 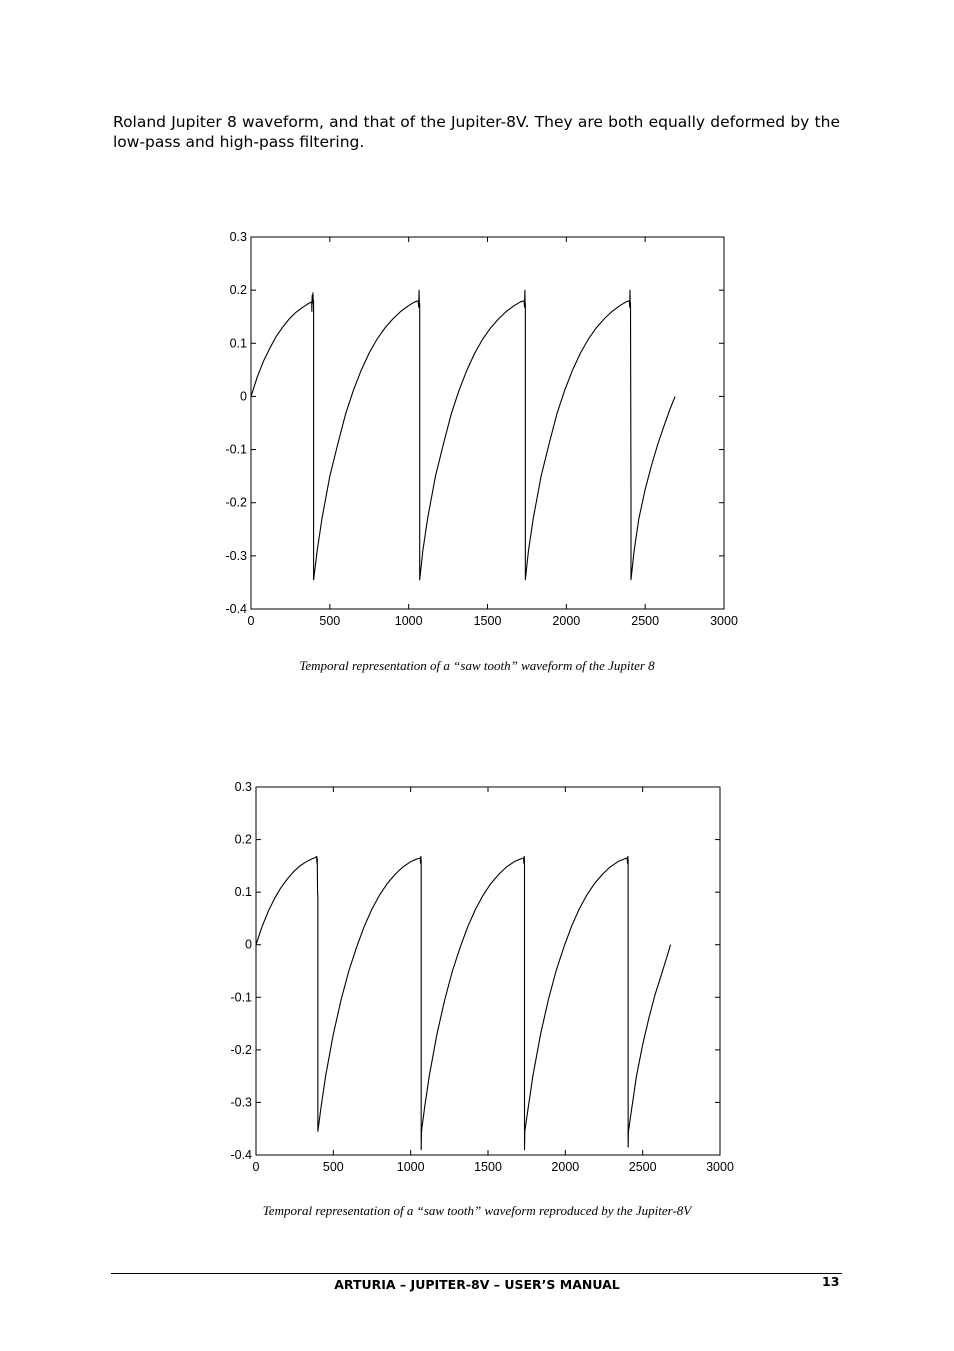 What do you see at coordinates (477, 1284) in the screenshot?
I see `footer-title: ARTURIA – JUPITER-8V – USER’S MANUAL` at bounding box center [477, 1284].